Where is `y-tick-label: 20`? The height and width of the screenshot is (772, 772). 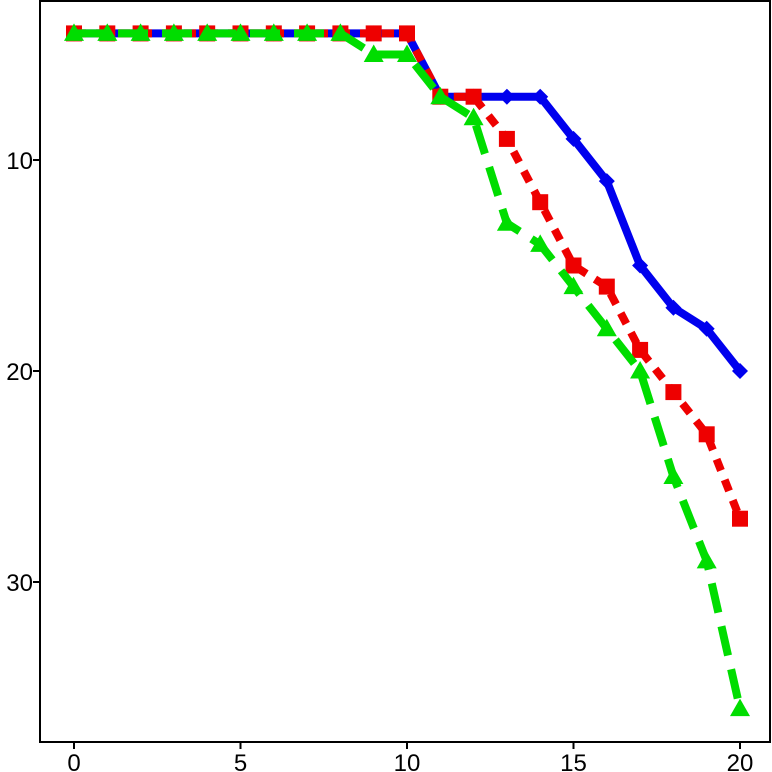 y-tick-label: 20 is located at coordinates (19, 372).